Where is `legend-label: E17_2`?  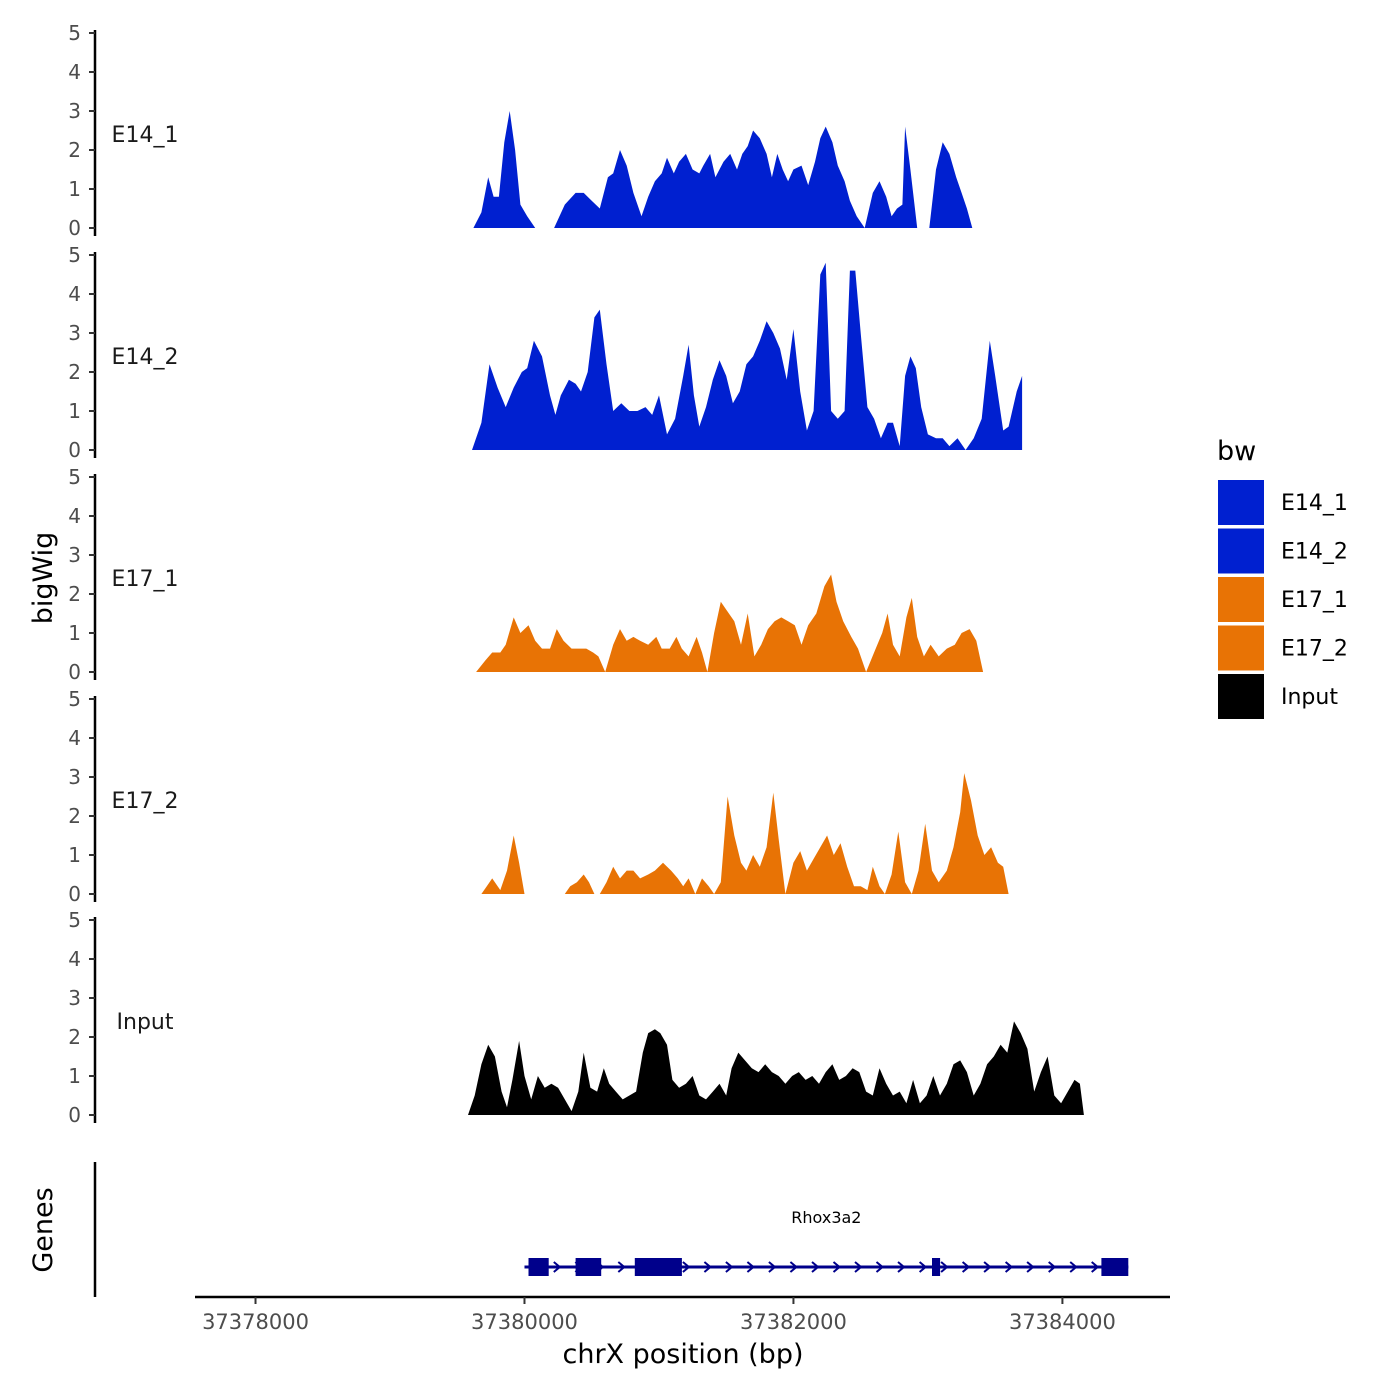 legend-label: E17_2 is located at coordinates (1314, 649).